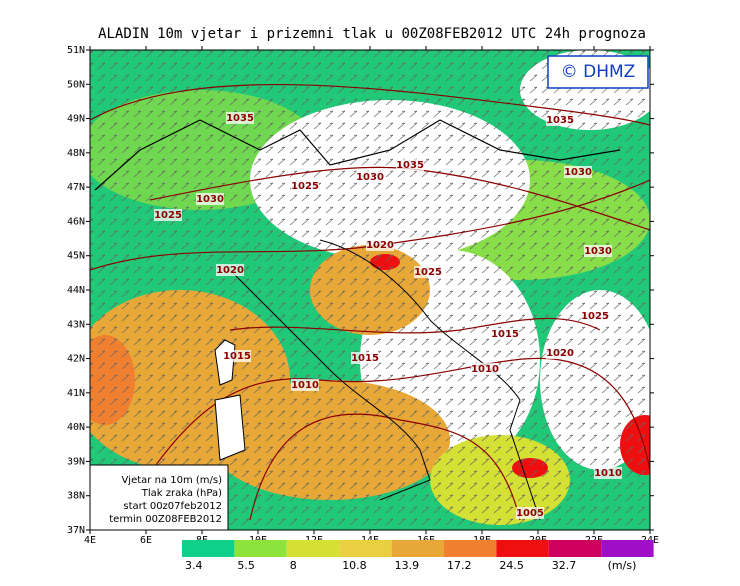  I want to click on lat-label: 46N, so click(76, 221).